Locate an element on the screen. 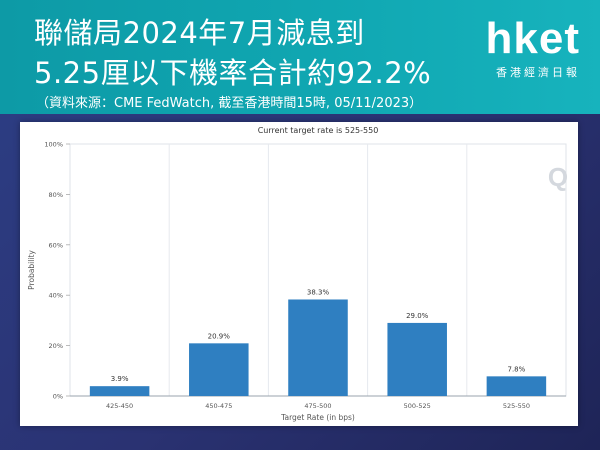 Image resolution: width=600 pixels, height=450 pixels. headline-line-2: 5.25厘以下機率合計約92.2% is located at coordinates (233, 73).